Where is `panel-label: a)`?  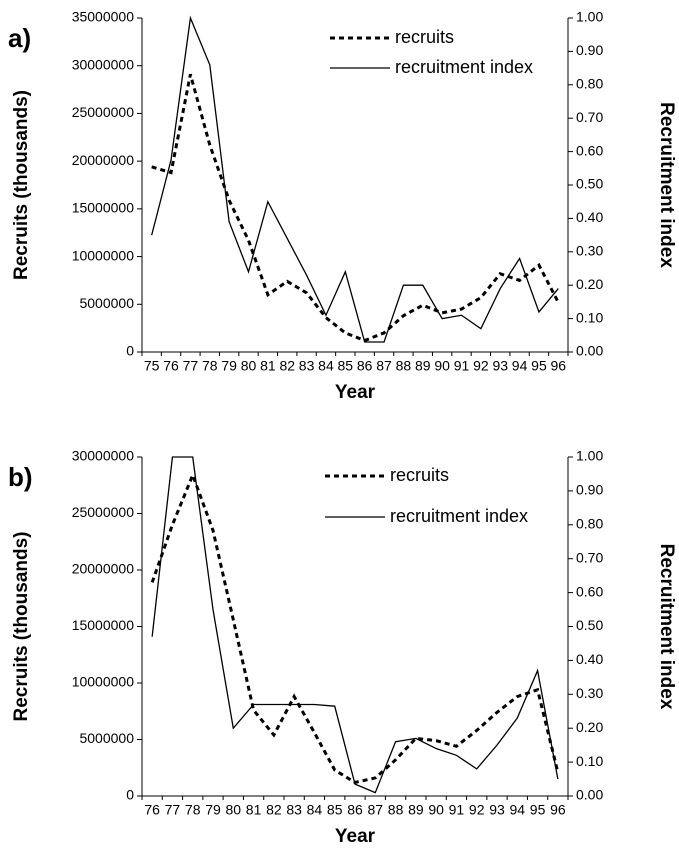 panel-label: a) is located at coordinates (19, 38).